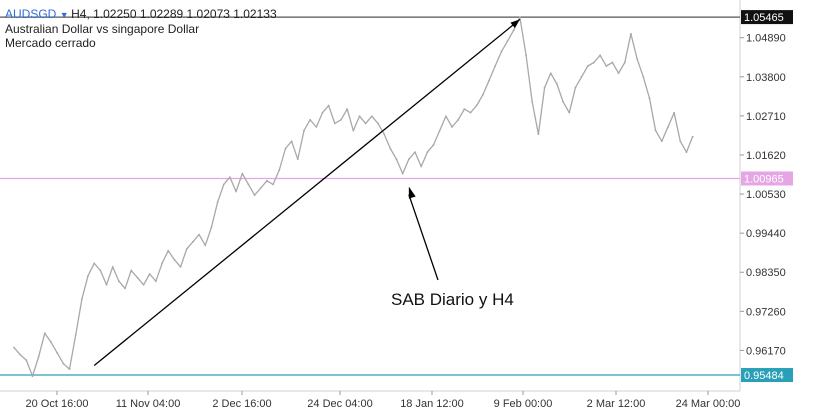 The image size is (816, 417). What do you see at coordinates (412, 192) in the screenshot?
I see `annotation-arrowhead` at bounding box center [412, 192].